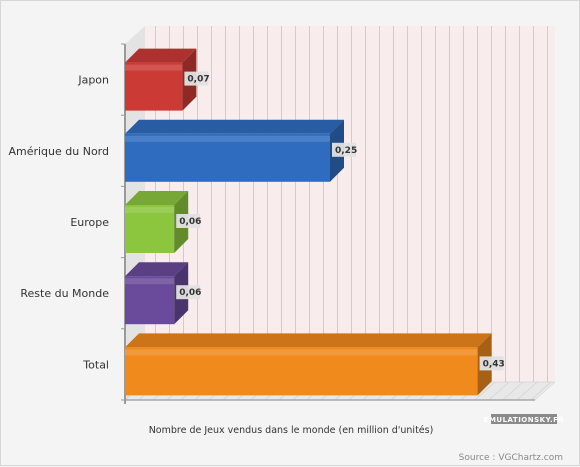 This screenshot has width=580, height=467. I want to click on logo-text: EMULATIONSKY.FR, so click(524, 420).